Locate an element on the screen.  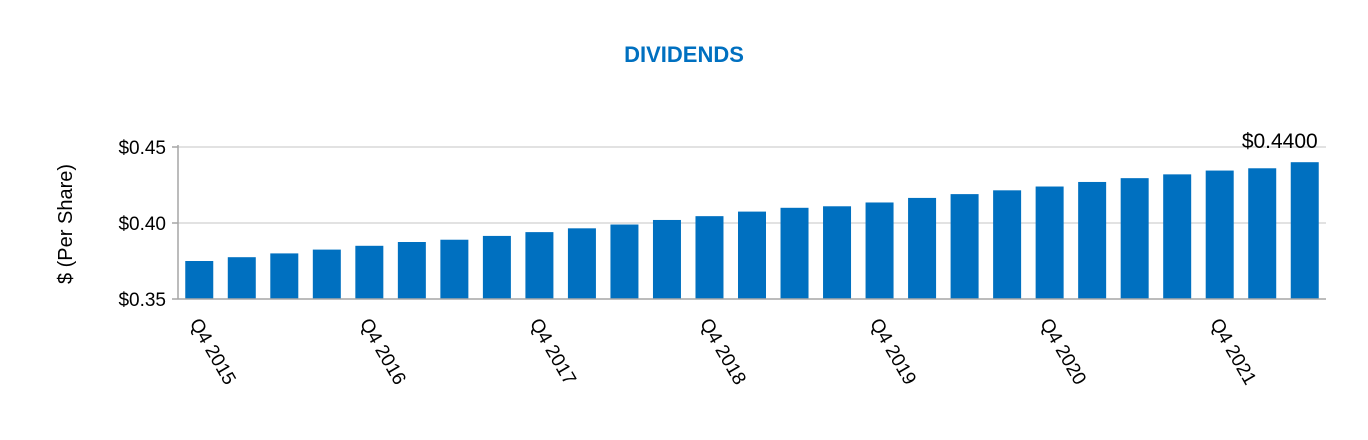
data-labels: $0.4400 is located at coordinates (1280, 141).